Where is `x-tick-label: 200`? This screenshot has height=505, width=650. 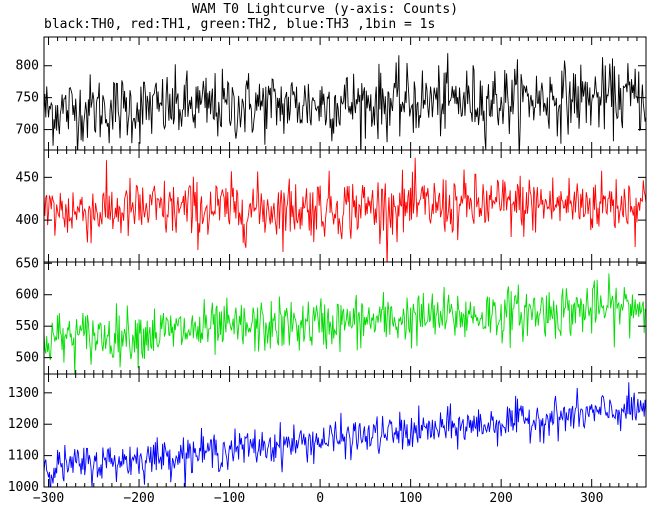 x-tick-label: 200 is located at coordinates (500, 498).